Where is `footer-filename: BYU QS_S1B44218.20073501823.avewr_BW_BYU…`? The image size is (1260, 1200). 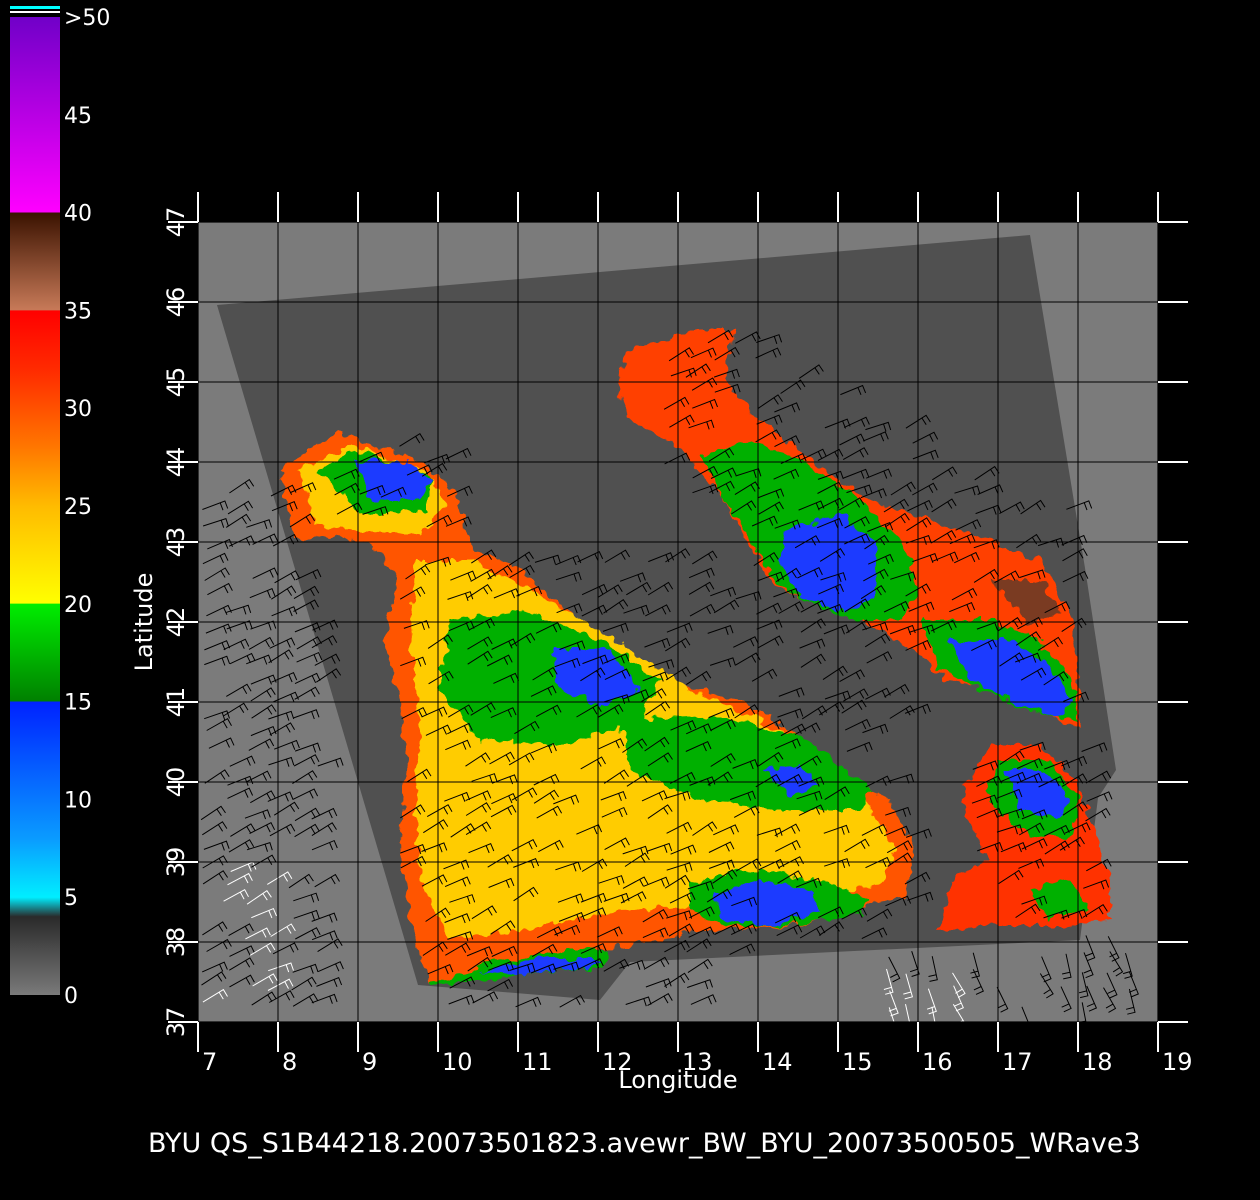
footer-filename: BYU QS_S1B44218.20073501823.avewr_BW_BYU… is located at coordinates (644, 1143).